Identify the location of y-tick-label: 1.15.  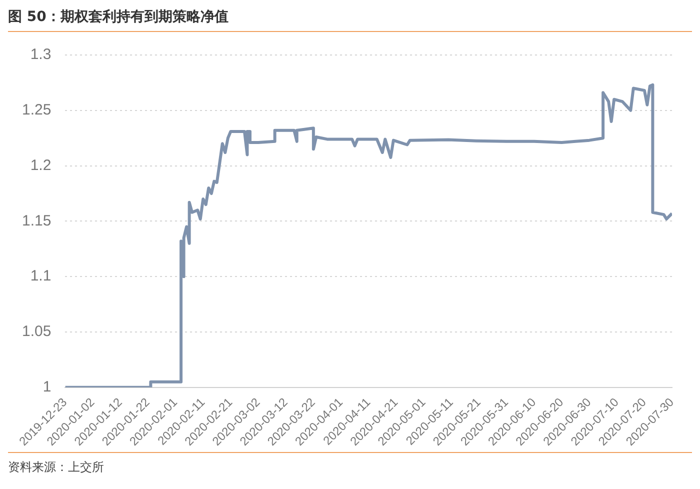
(37, 221).